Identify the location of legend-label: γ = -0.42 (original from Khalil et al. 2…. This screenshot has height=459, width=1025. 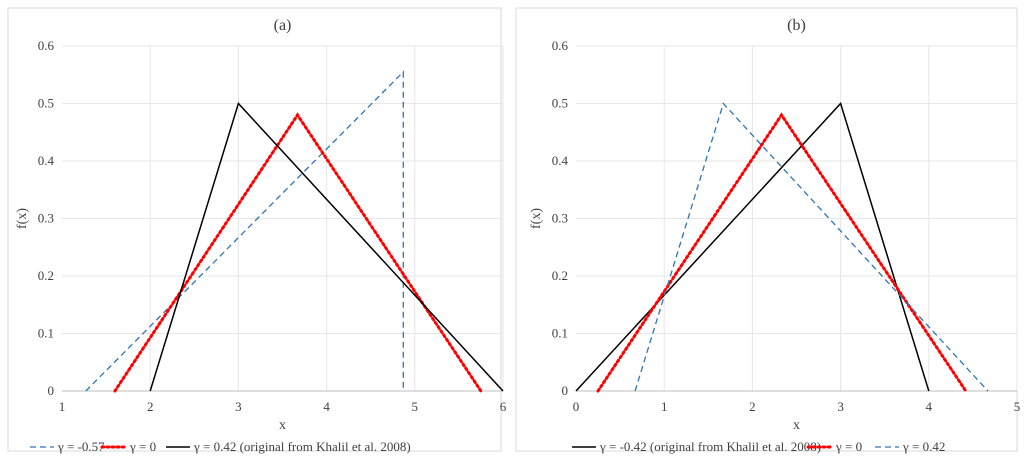
(710, 446).